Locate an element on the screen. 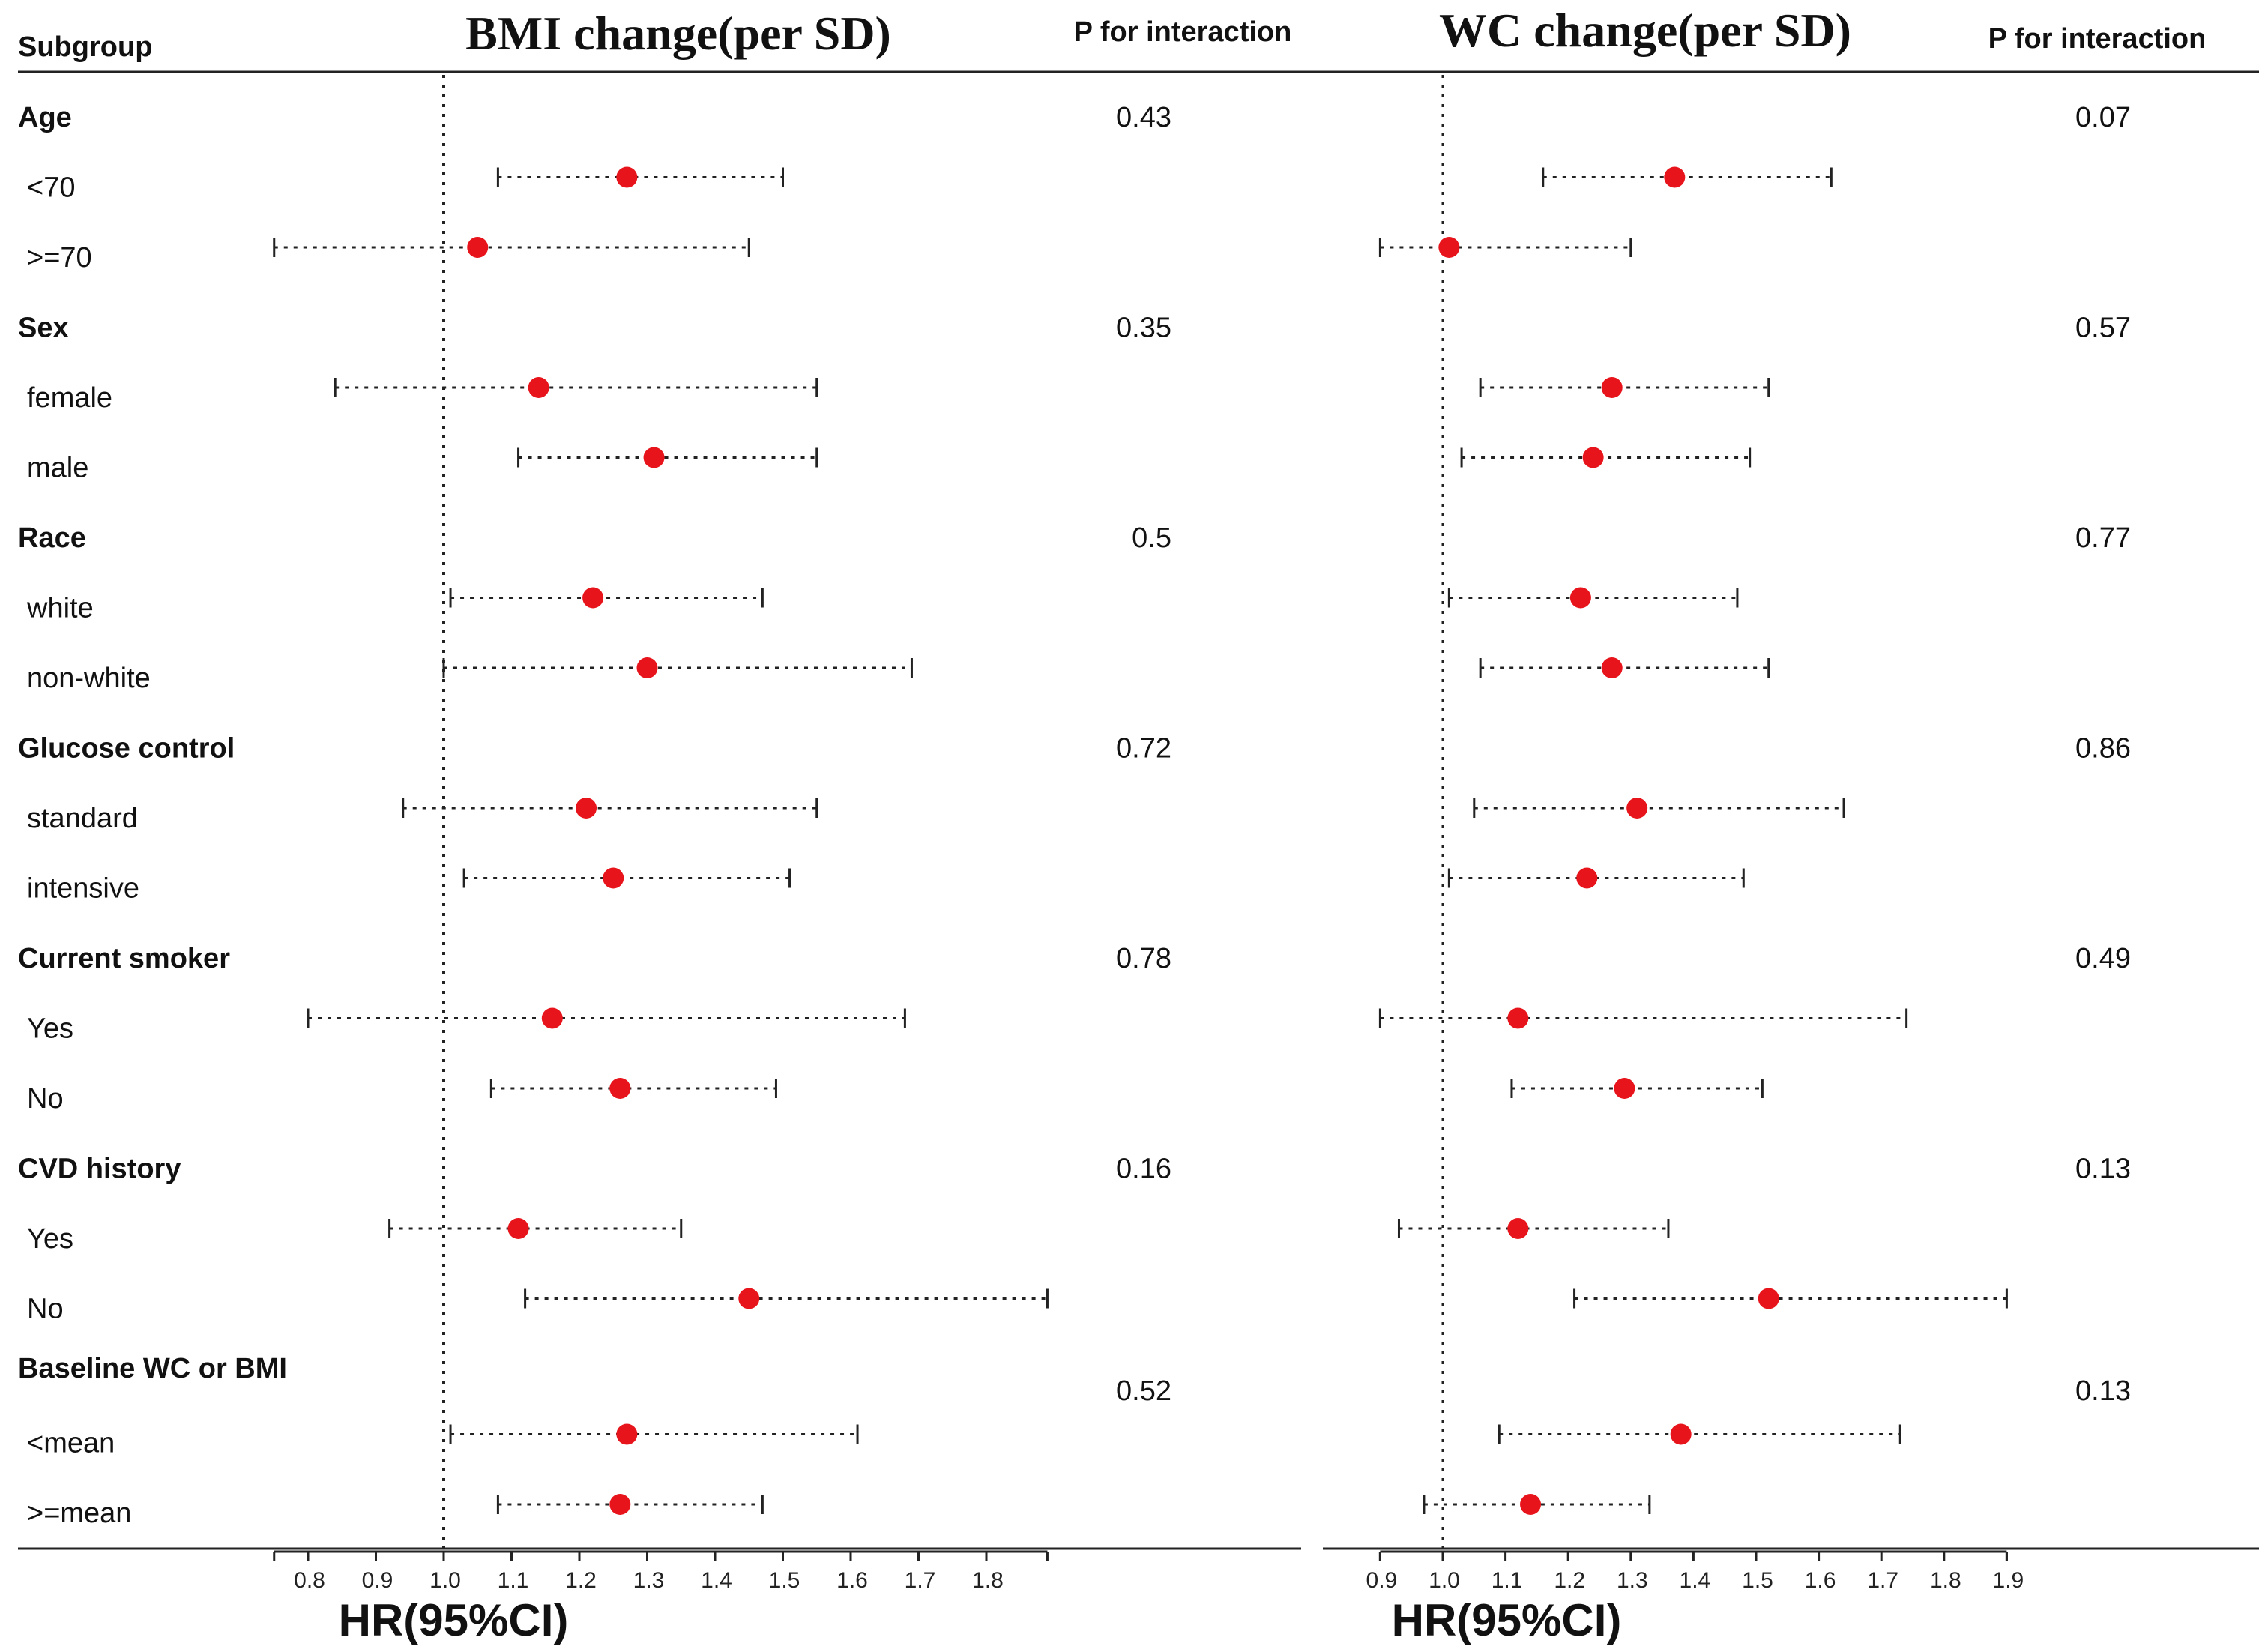 Image resolution: width=2259 pixels, height=1652 pixels. group-heading: Age is located at coordinates (45, 117).